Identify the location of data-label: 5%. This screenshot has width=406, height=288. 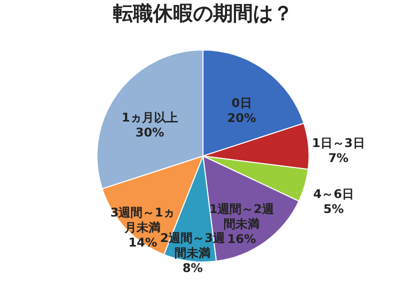
(333, 209).